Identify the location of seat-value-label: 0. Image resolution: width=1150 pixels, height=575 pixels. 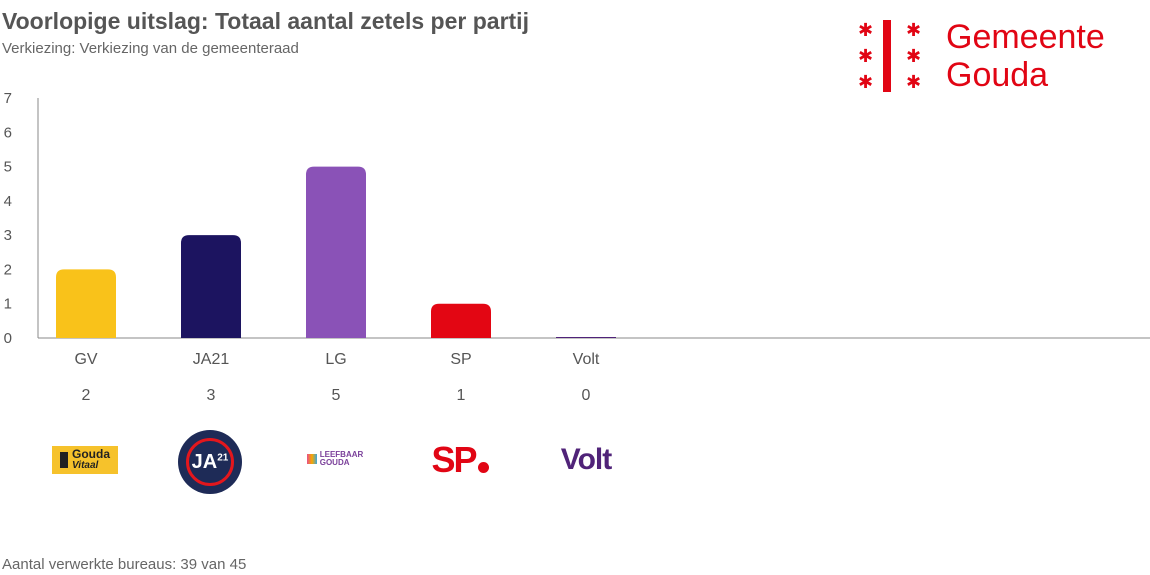
(586, 395).